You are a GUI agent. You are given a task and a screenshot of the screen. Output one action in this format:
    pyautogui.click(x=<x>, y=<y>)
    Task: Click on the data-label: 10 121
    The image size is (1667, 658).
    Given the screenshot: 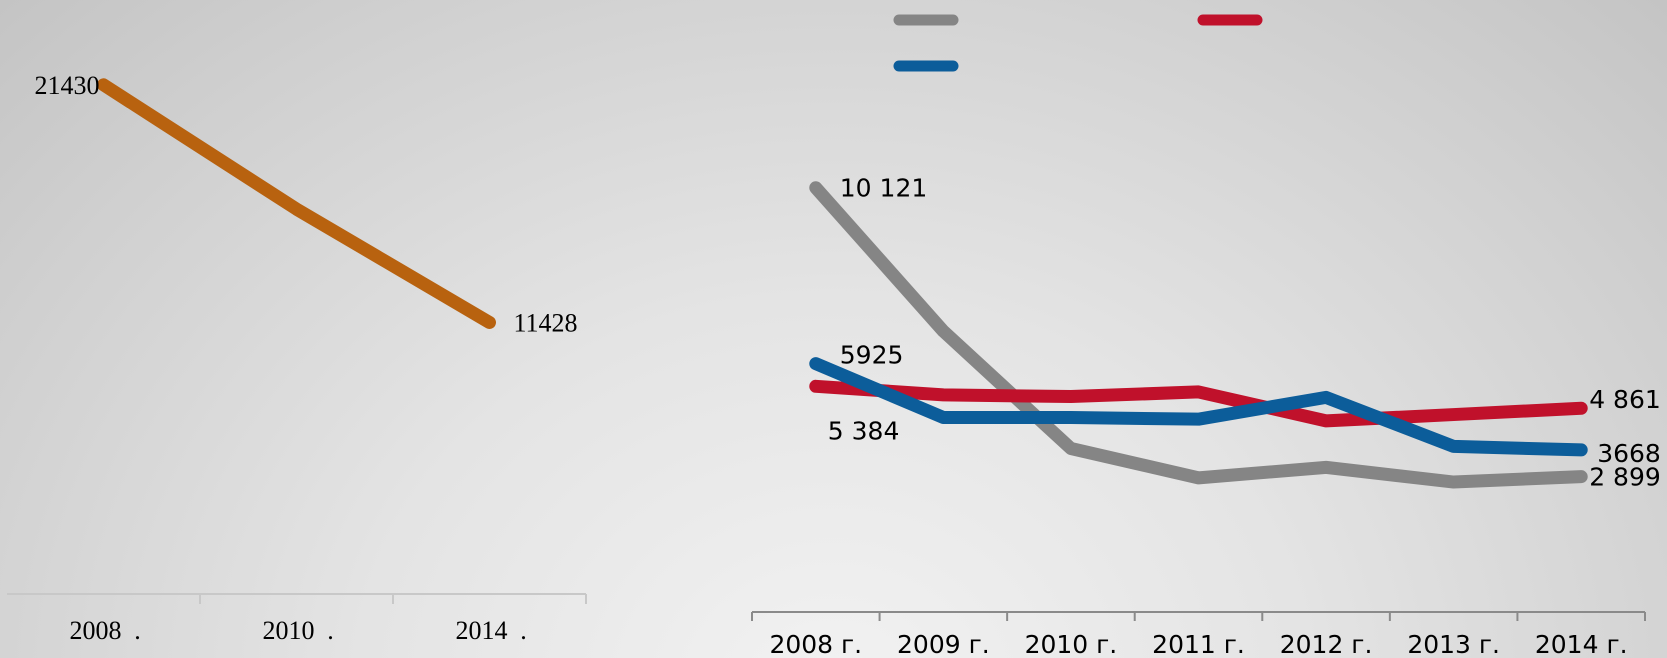 What is the action you would take?
    pyautogui.click(x=883, y=188)
    